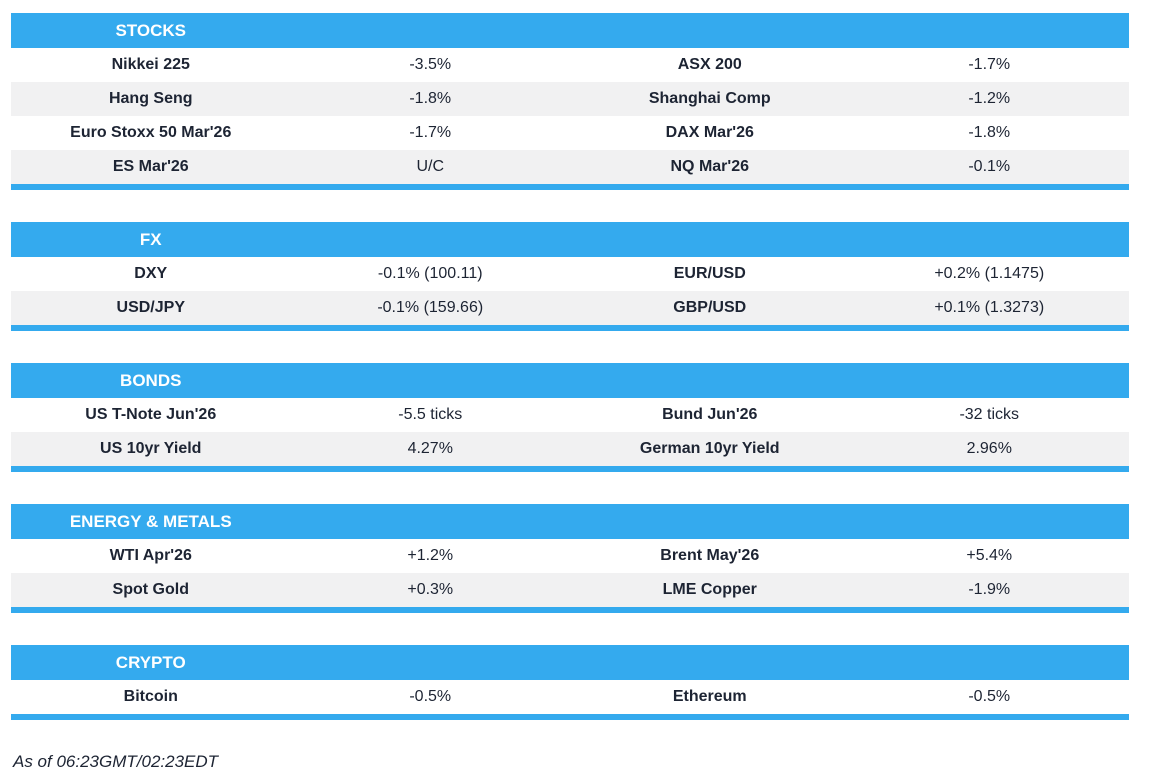  I want to click on table-row: Hang Seng -1.8% Shanghai Comp -1.2%, so click(570, 99).